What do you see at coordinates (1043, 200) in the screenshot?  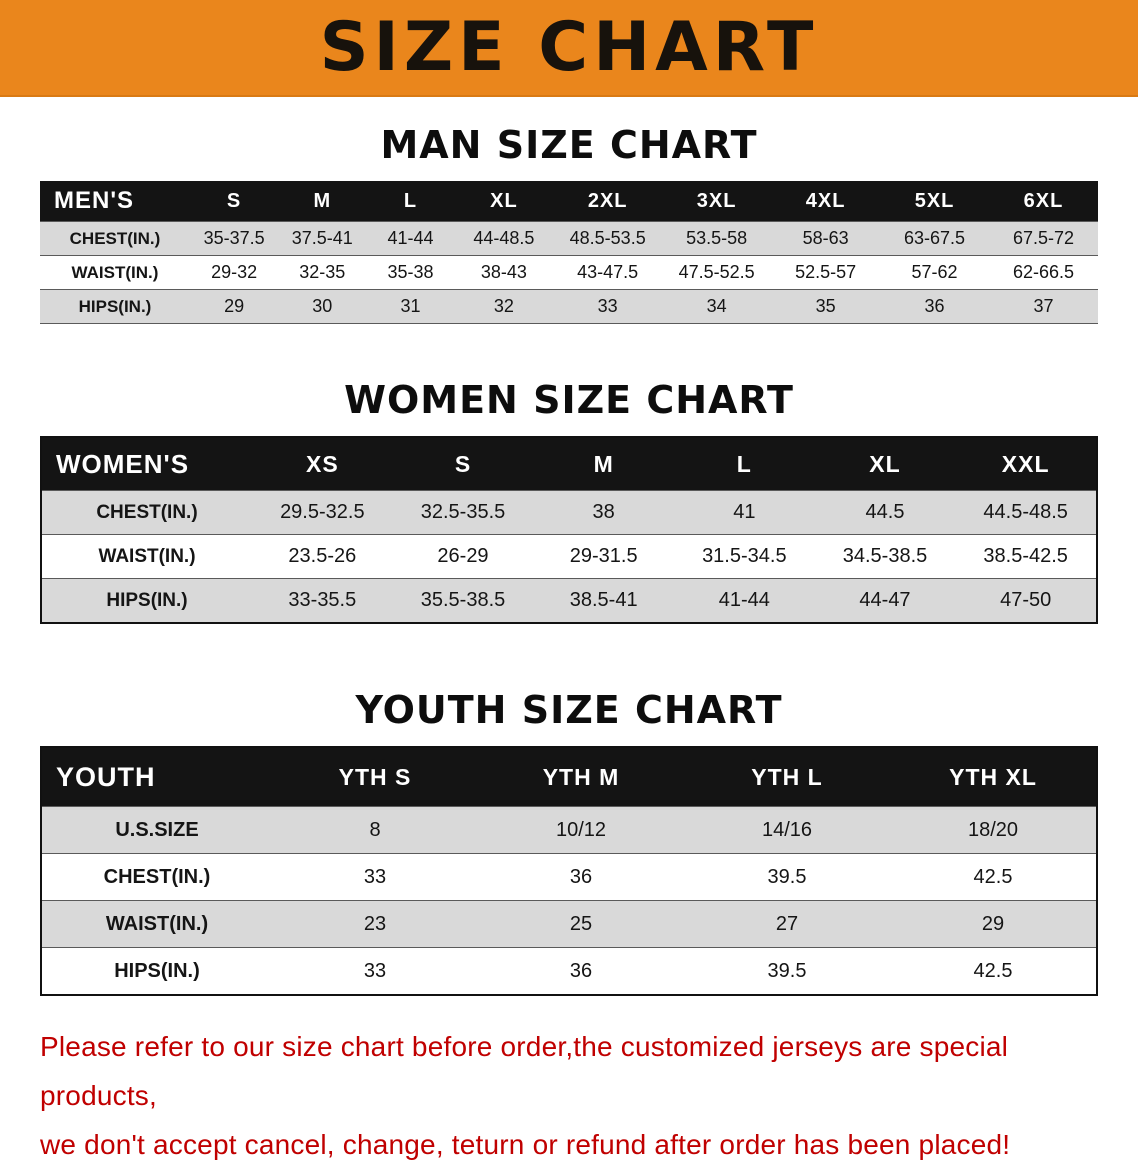 I see `men-column-header: 6XL` at bounding box center [1043, 200].